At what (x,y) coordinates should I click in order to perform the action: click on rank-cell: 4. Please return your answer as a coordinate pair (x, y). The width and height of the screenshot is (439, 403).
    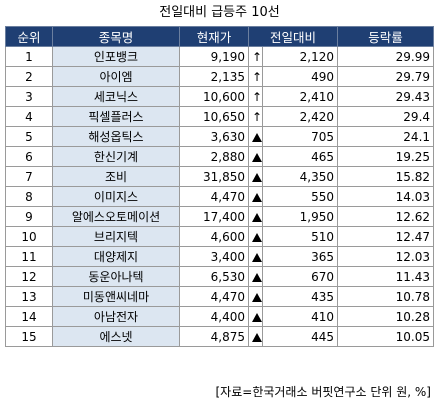
    Looking at the image, I should click on (29, 116).